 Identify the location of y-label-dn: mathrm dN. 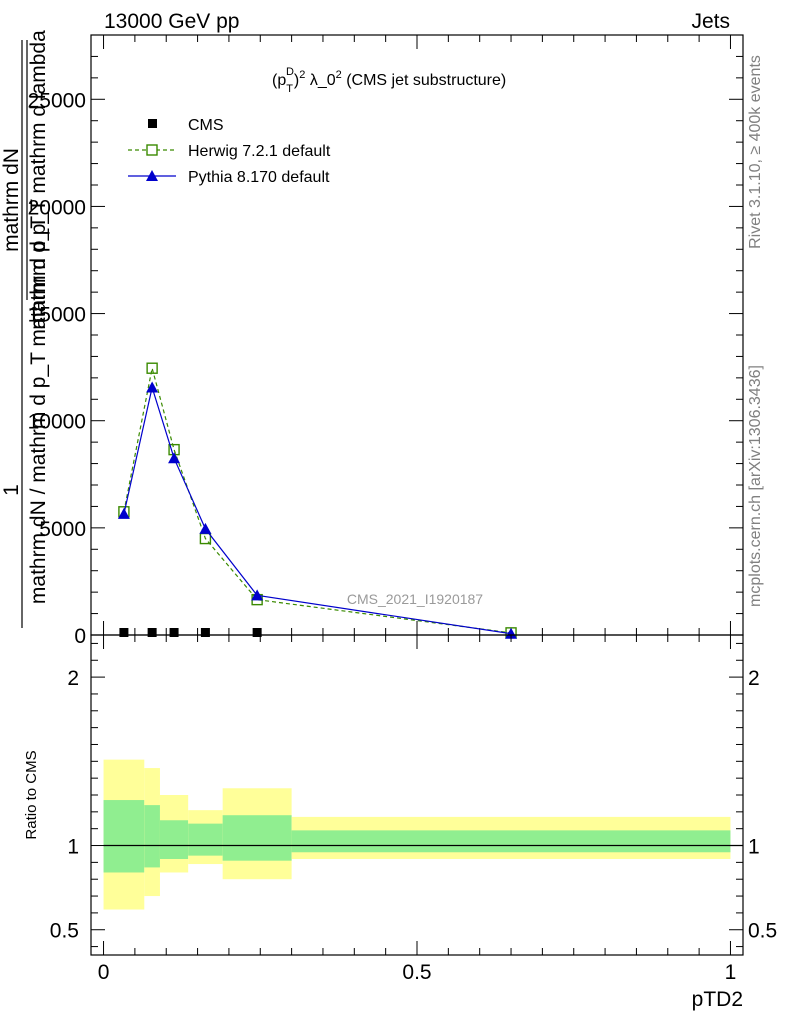
(11, 200).